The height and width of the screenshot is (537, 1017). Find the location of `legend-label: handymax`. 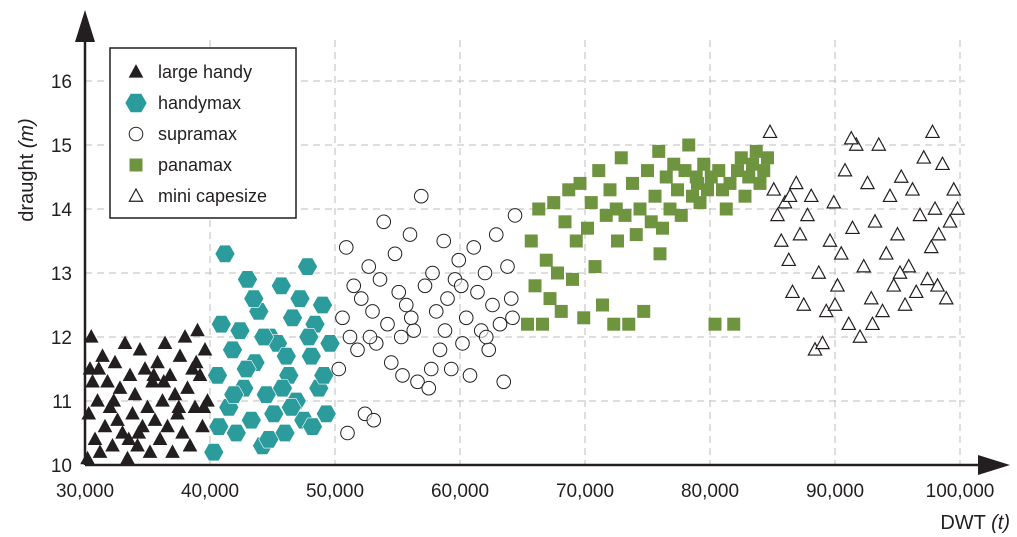

legend-label: handymax is located at coordinates (199, 103).